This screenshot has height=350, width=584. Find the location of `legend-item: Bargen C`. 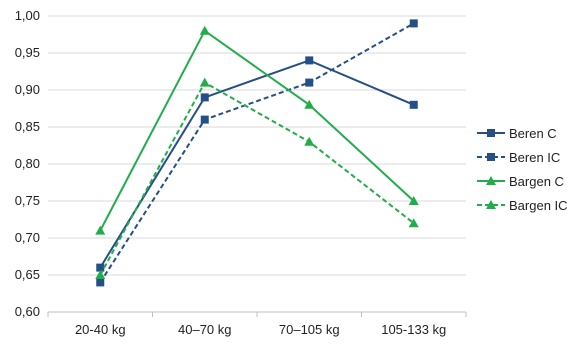

legend-item: Bargen C is located at coordinates (520, 181).